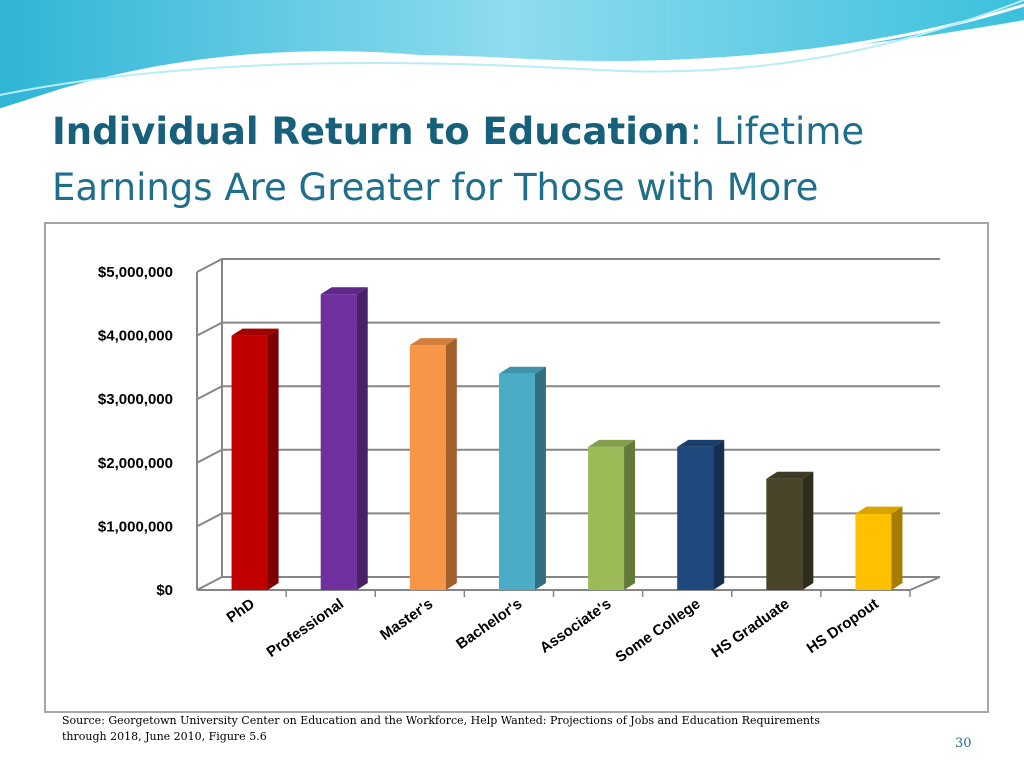 The image size is (1024, 768). I want to click on y-tick-label: $5,000,000, so click(135, 272).